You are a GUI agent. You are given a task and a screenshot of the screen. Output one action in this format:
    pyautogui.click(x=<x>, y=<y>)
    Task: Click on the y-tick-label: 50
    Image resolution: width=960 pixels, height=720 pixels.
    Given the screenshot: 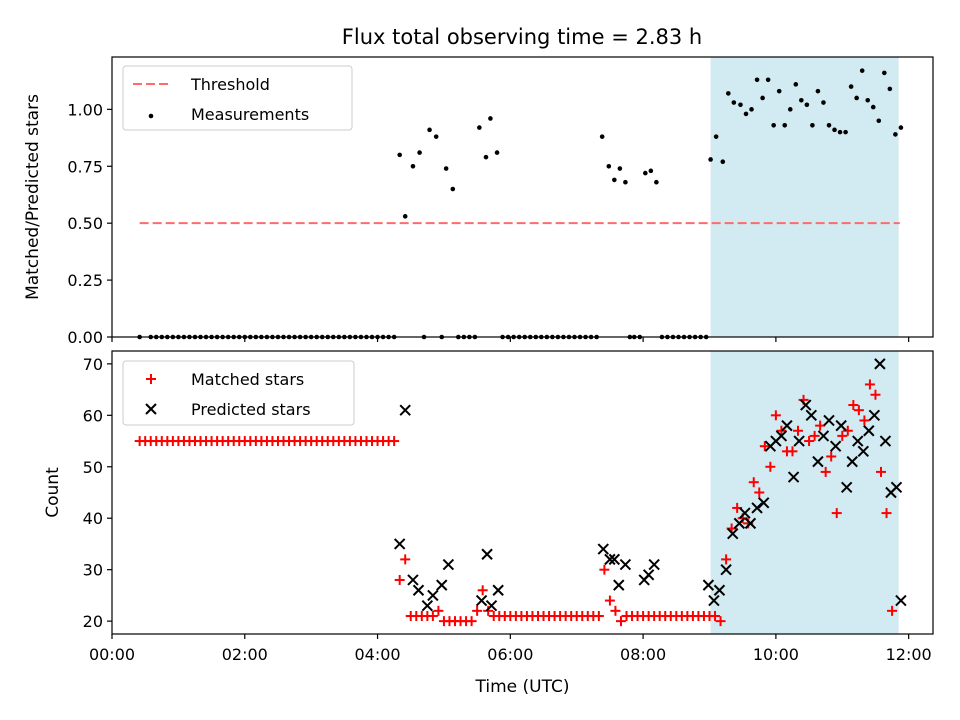 What is the action you would take?
    pyautogui.click(x=93, y=467)
    